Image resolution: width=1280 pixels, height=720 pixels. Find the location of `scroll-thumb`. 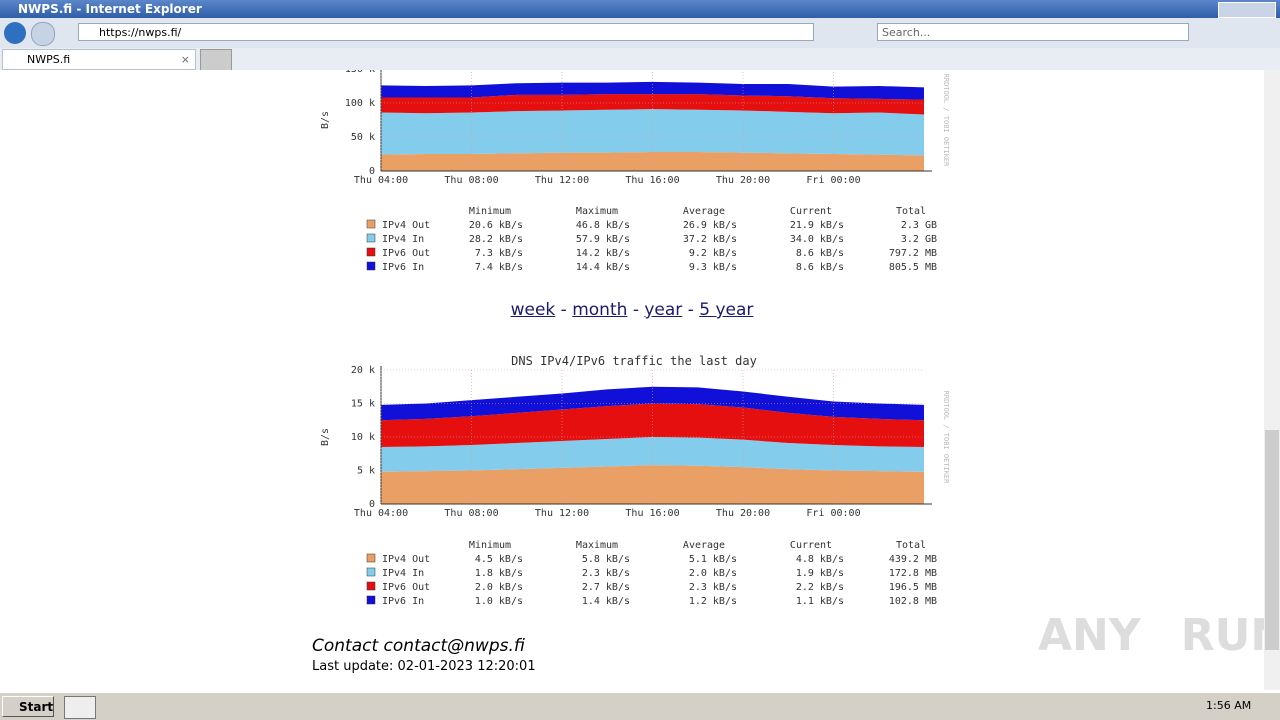

scroll-thumb is located at coordinates (1272, 540).